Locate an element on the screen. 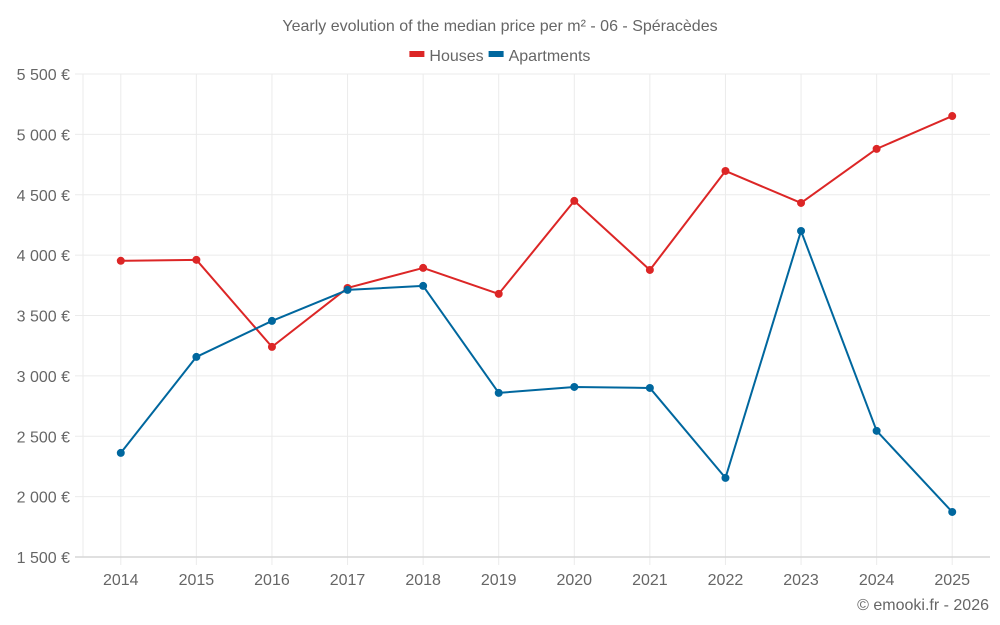 The width and height of the screenshot is (1000, 625). legend: Houses Apartments is located at coordinates (499, 56).